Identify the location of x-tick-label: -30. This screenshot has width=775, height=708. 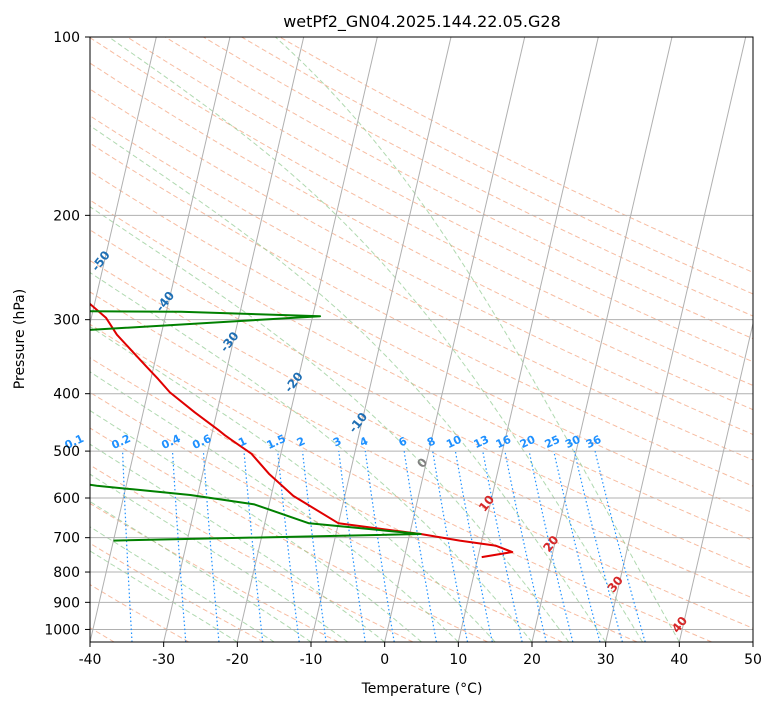
(163, 660).